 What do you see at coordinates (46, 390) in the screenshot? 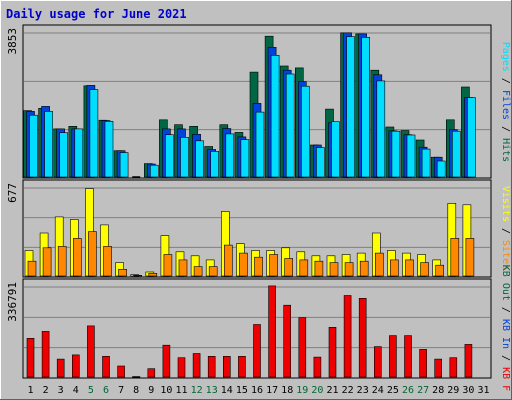
I see `x-tick-label: 2` at bounding box center [46, 390].